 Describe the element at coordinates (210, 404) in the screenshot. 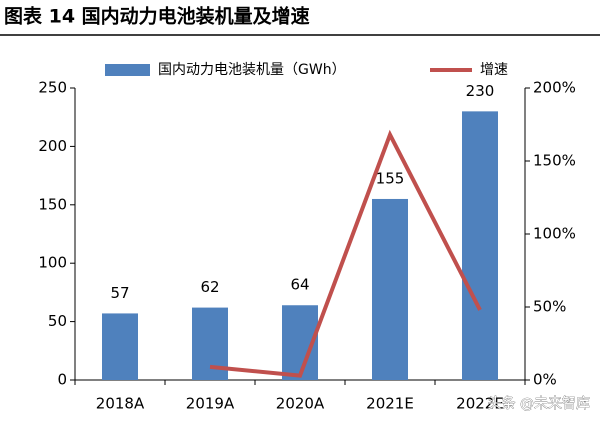

I see `x-tick-label: 2019A` at that location.